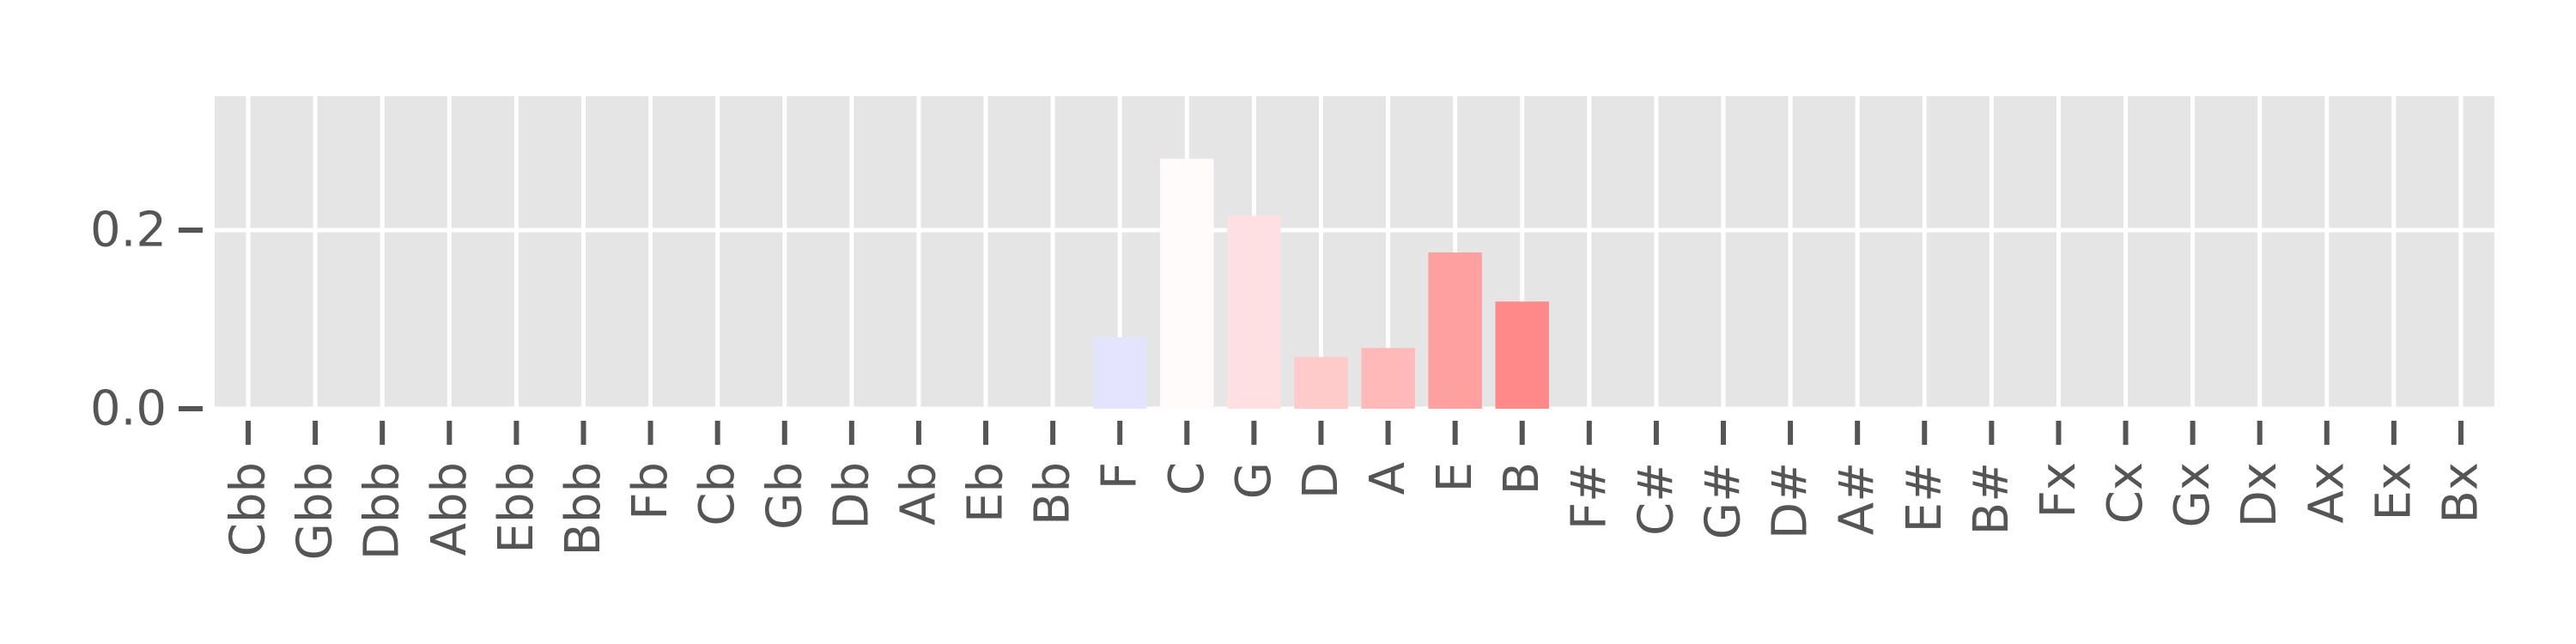 This screenshot has height=644, width=2576. What do you see at coordinates (1992, 499) in the screenshot?
I see `x-tick-label: B#` at bounding box center [1992, 499].